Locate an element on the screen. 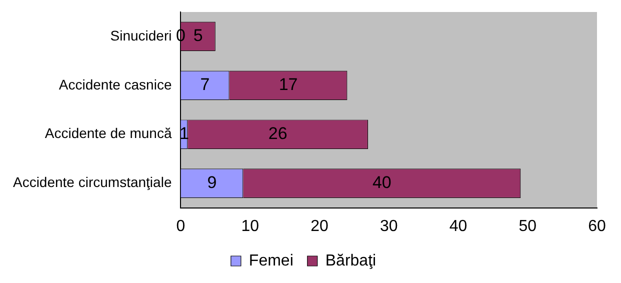 The image size is (621, 283). data-label: 7 is located at coordinates (205, 84).